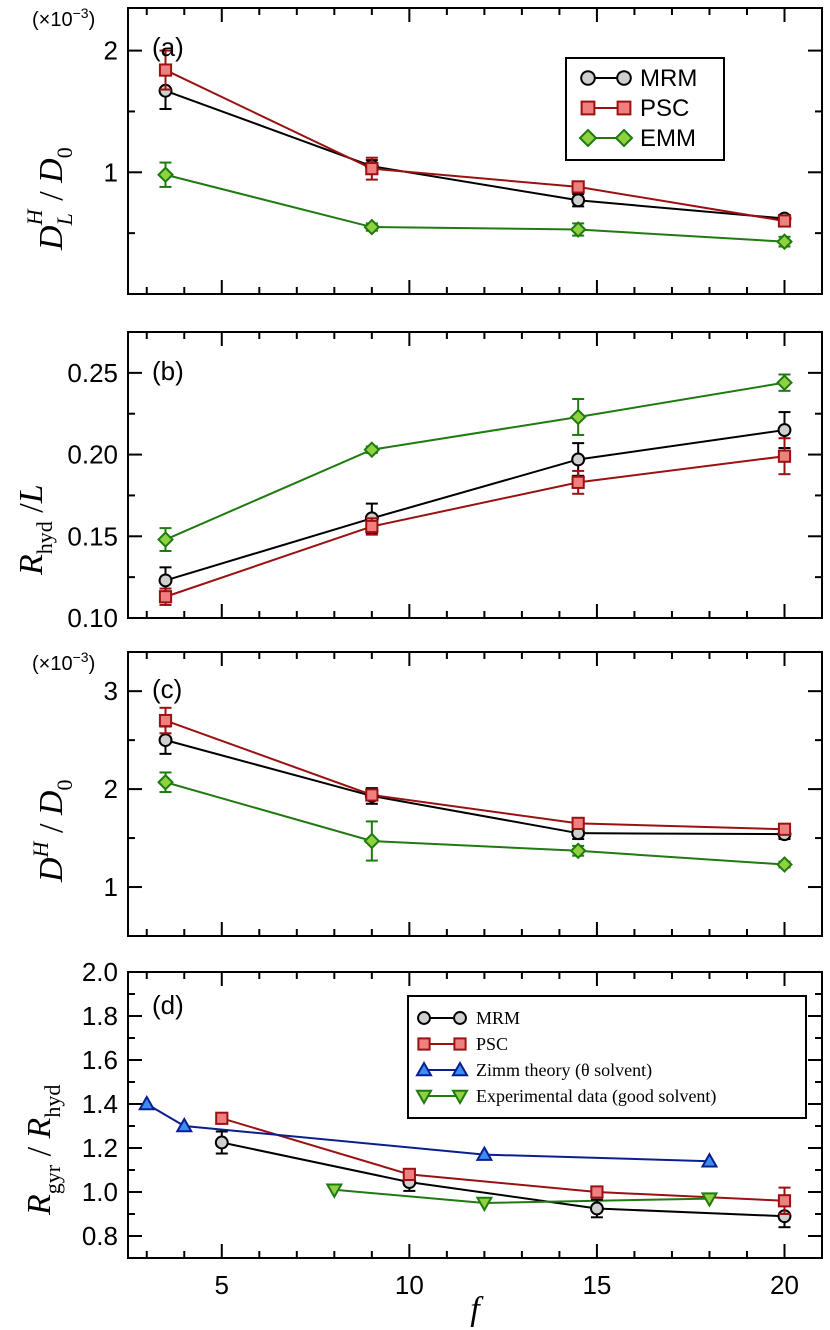 This screenshot has height=1330, width=830. Describe the element at coordinates (596, 1285) in the screenshot. I see `x-tick-label: 15` at that location.